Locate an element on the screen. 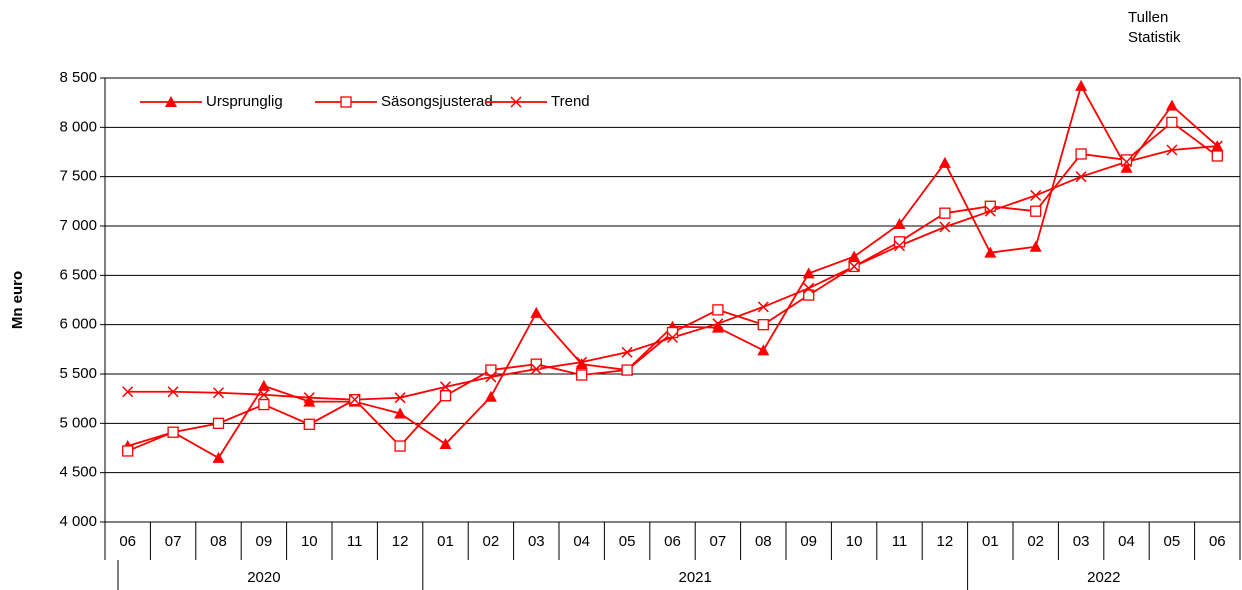 The height and width of the screenshot is (590, 1242). y-tick-label: 7 000 is located at coordinates (78, 225).